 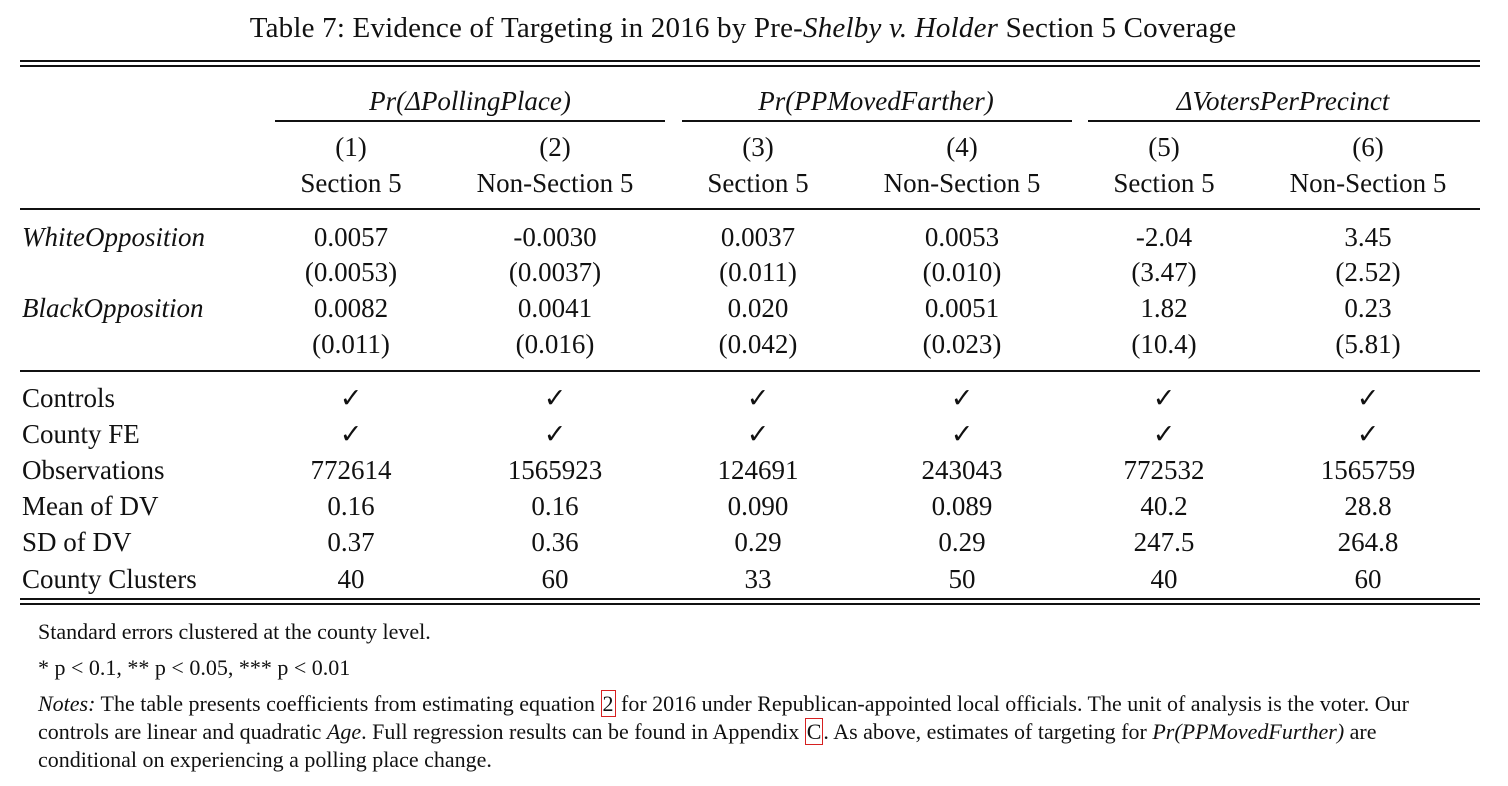 I want to click on stat-cell: 264.8, so click(x=1368, y=542).